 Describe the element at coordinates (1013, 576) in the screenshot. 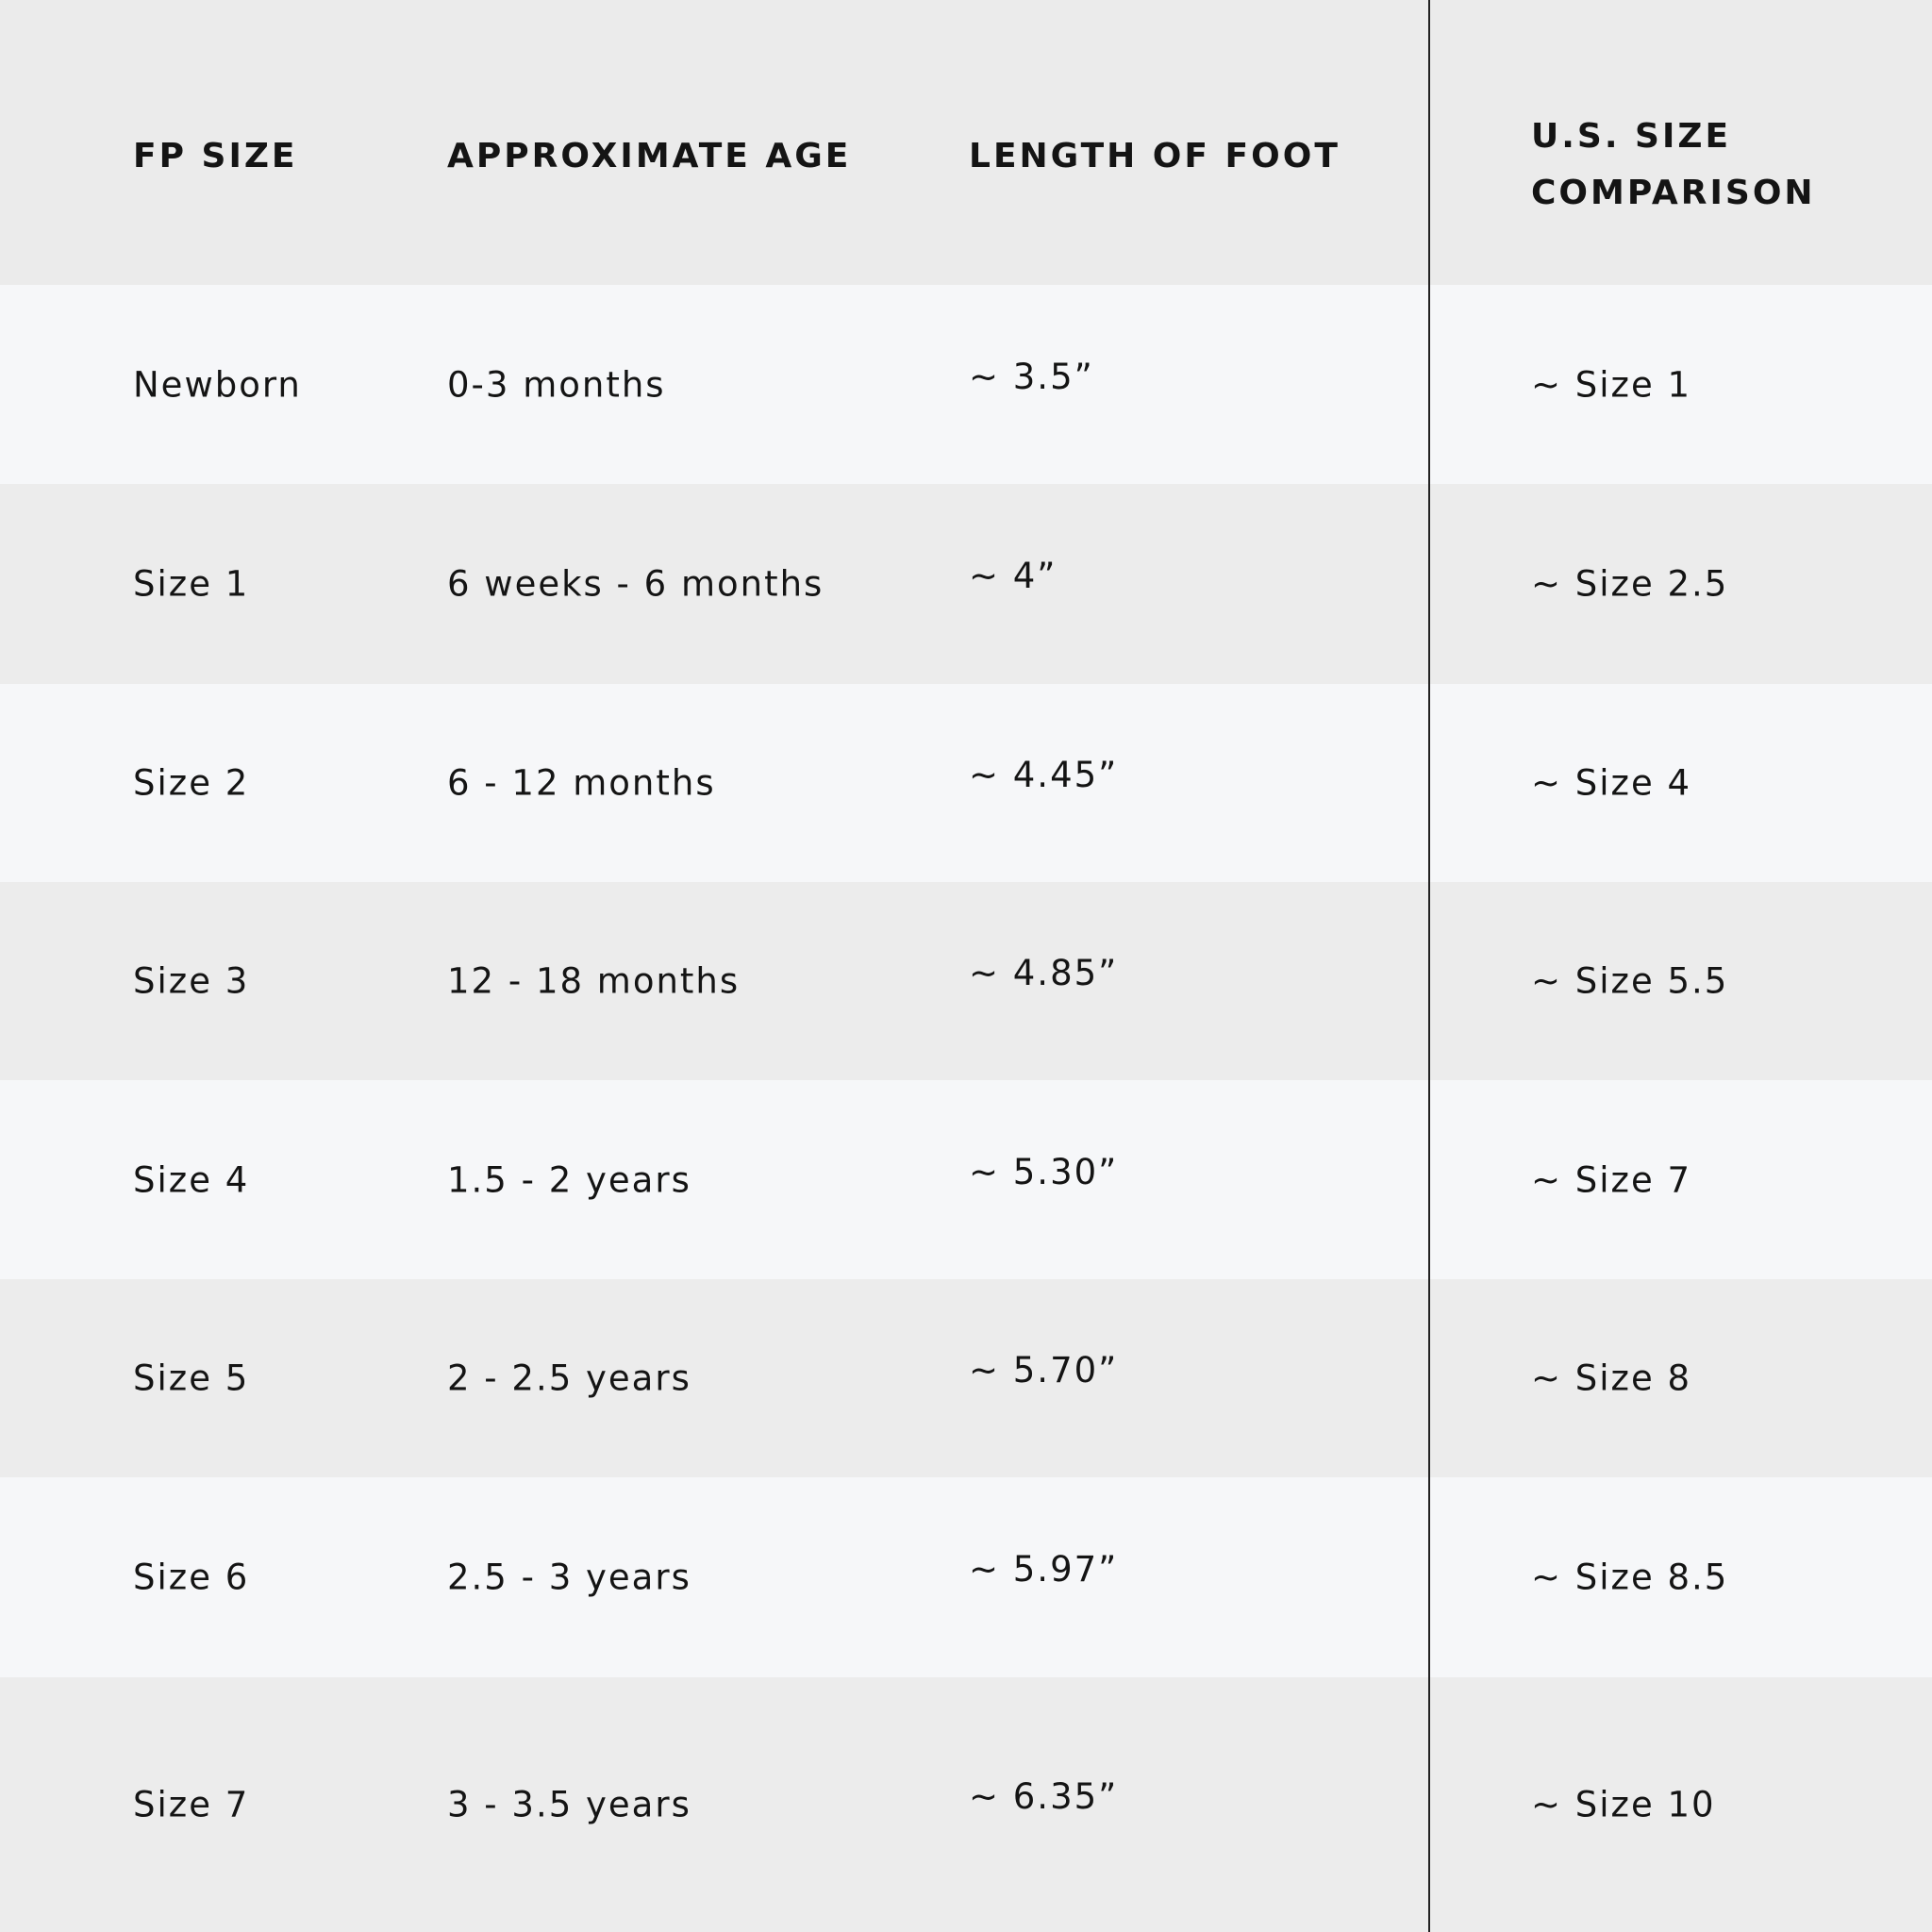

I see `foot-length-cell: ~ 4”` at that location.